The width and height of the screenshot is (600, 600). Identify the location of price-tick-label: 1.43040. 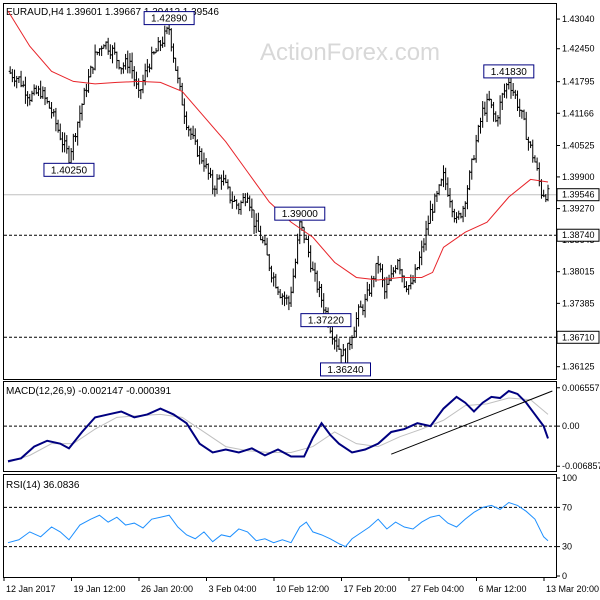
(578, 19).